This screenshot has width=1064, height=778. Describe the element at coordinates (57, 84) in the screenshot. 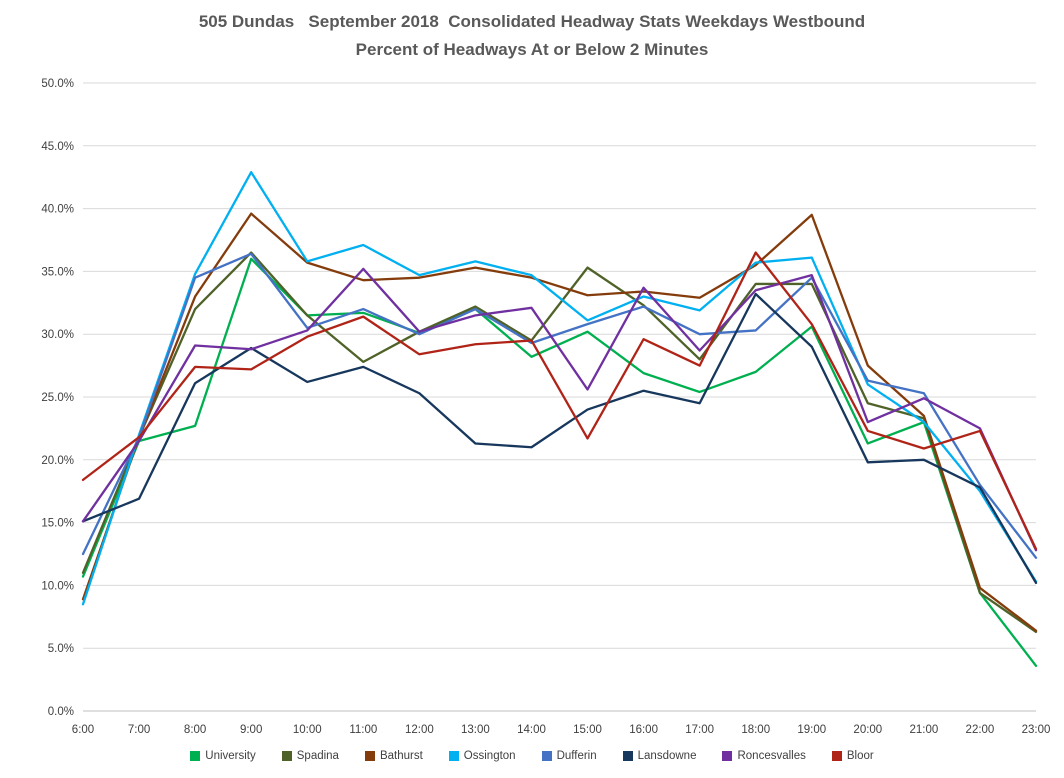

I see `y-tick-label: 50.0%` at that location.